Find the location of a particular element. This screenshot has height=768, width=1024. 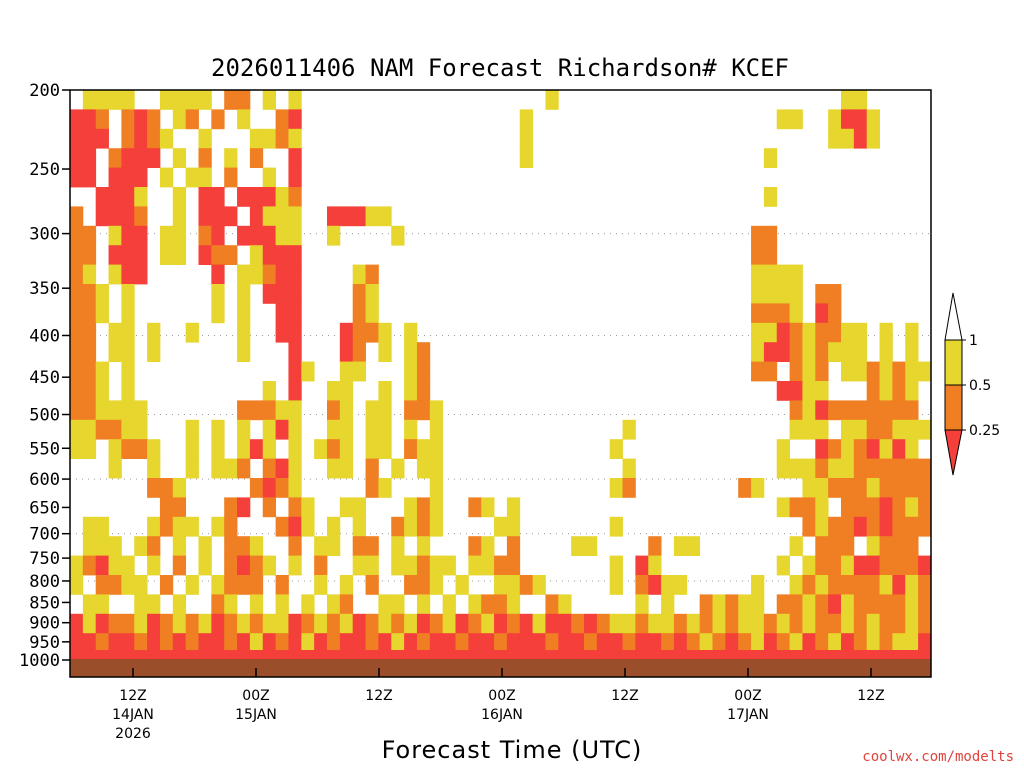

x-tick-label: 12Z is located at coordinates (378, 696).